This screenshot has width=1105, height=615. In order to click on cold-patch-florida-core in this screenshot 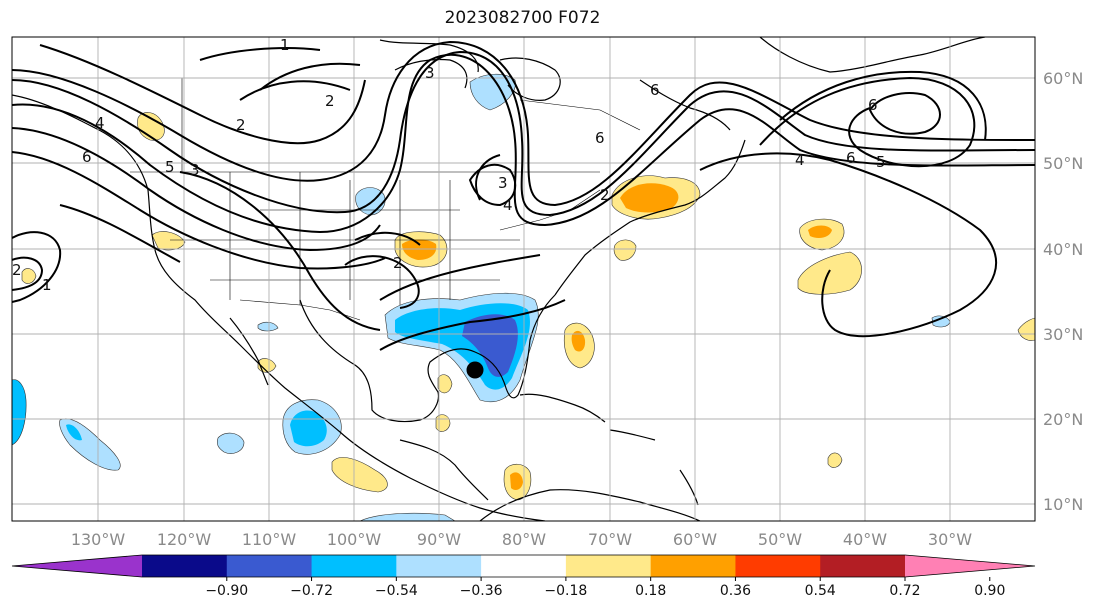, I will do `click(490, 345)`.